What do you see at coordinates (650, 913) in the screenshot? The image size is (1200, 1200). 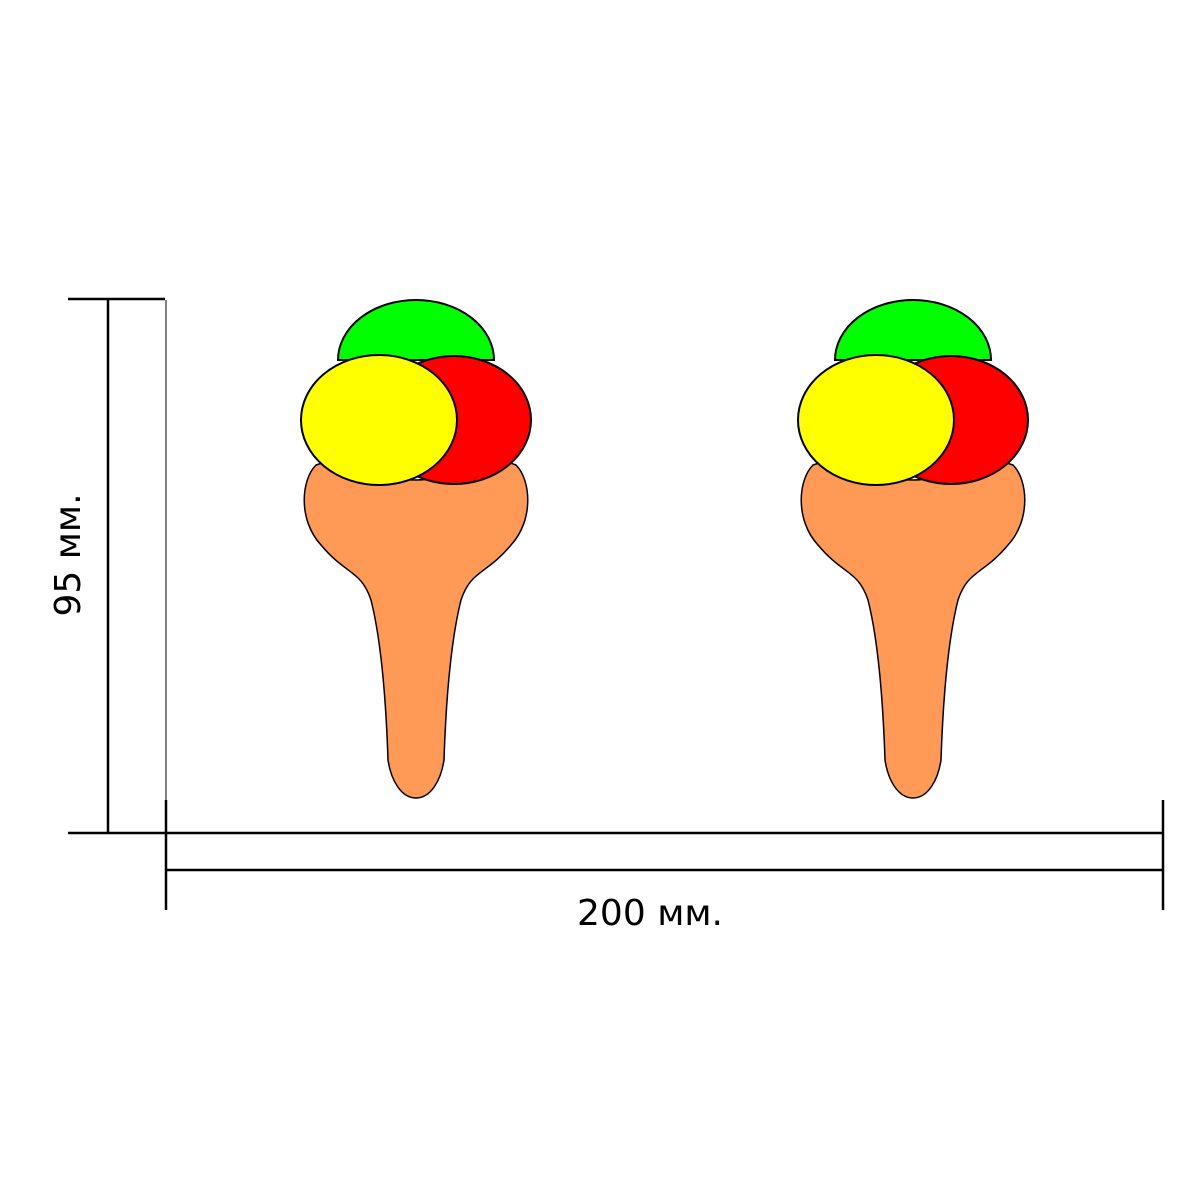 I see `width-label: 200 мм.` at bounding box center [650, 913].